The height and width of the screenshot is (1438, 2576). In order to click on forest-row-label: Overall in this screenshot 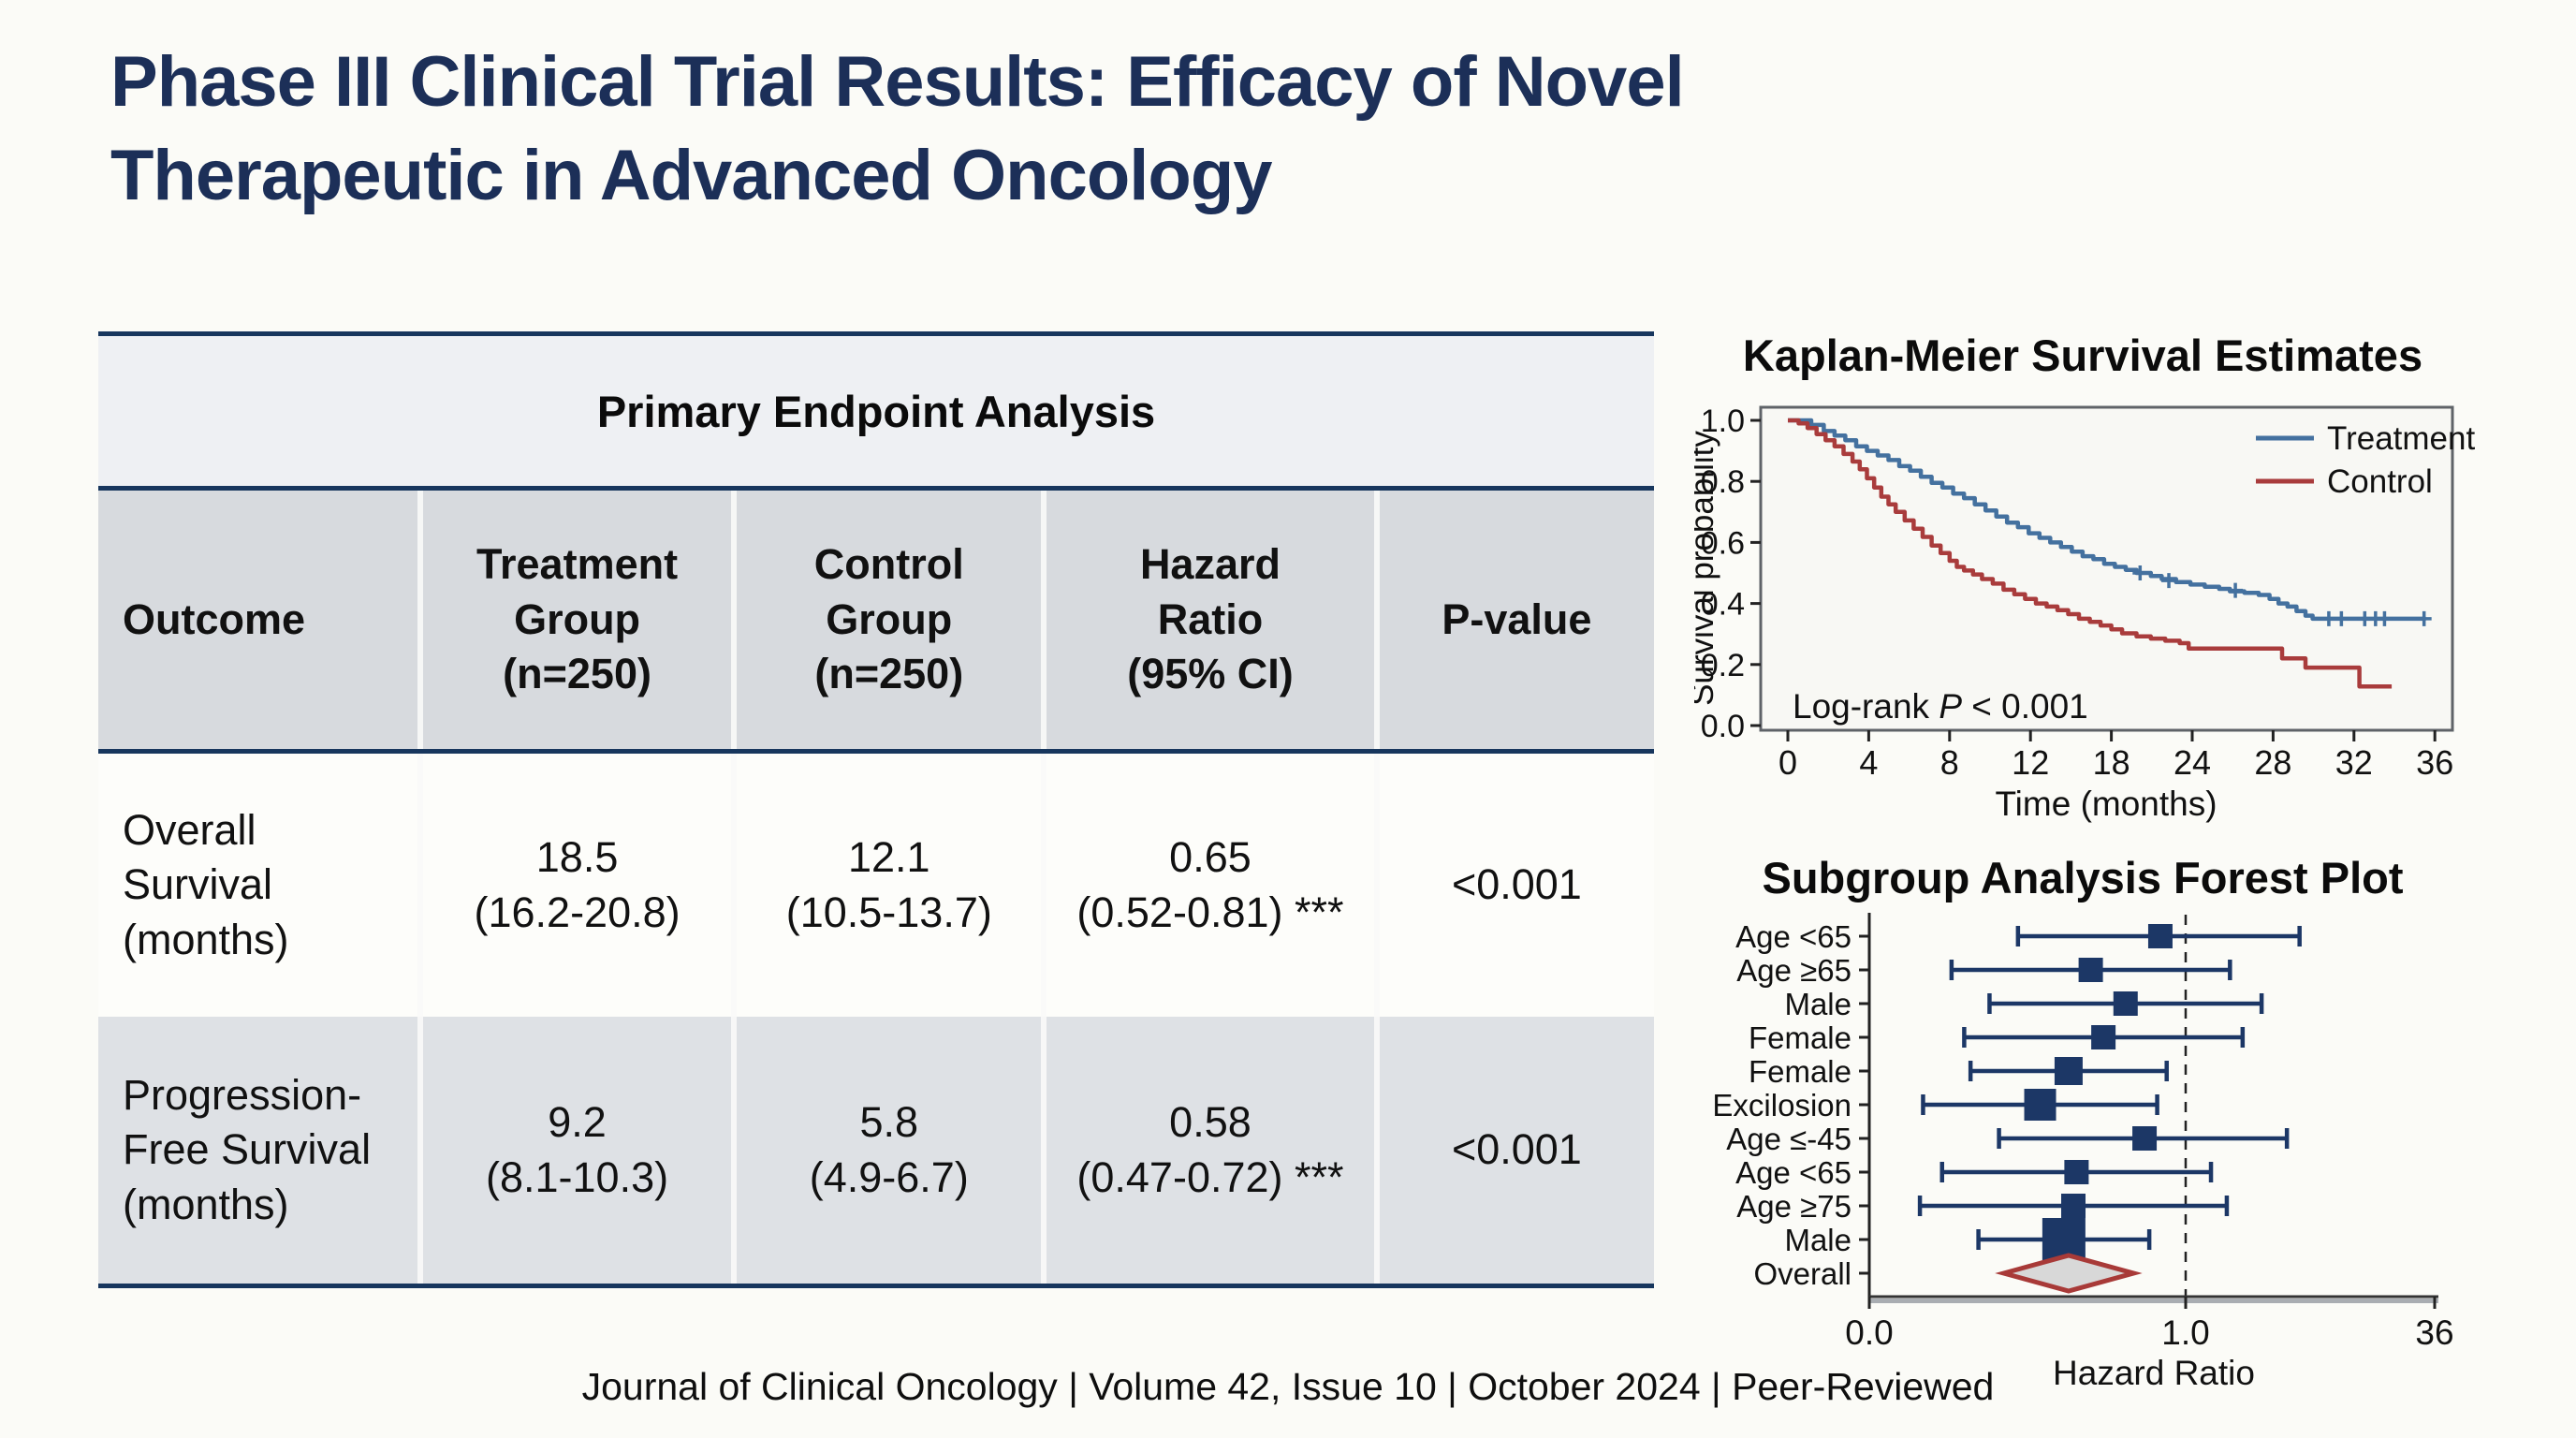, I will do `click(1802, 1273)`.